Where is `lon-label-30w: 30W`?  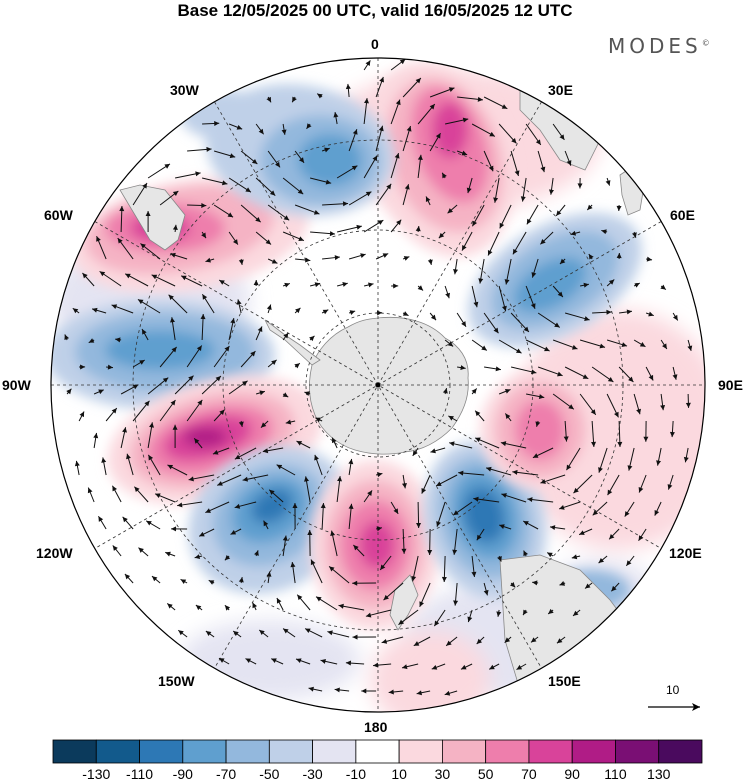
lon-label-30w: 30W is located at coordinates (184, 90).